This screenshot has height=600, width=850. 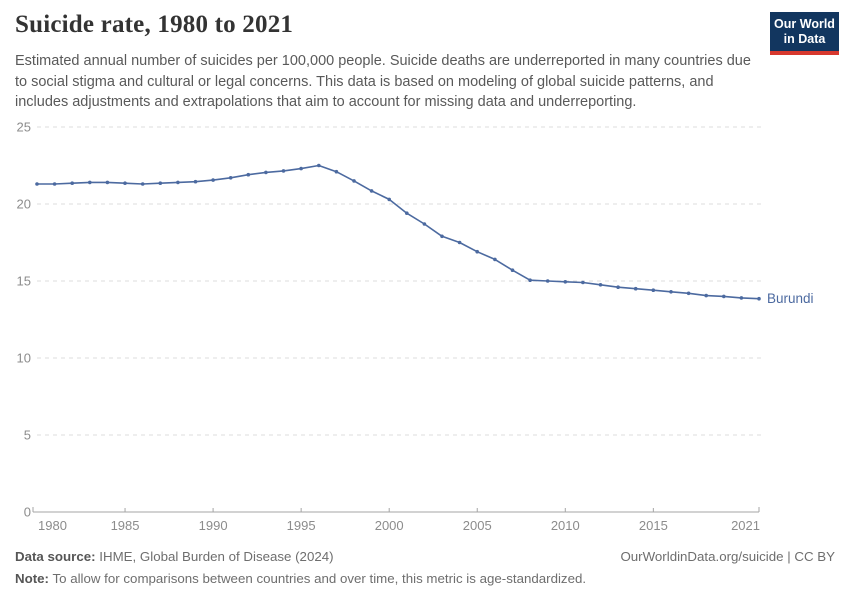 I want to click on x-tick-label: 2000, so click(x=389, y=525).